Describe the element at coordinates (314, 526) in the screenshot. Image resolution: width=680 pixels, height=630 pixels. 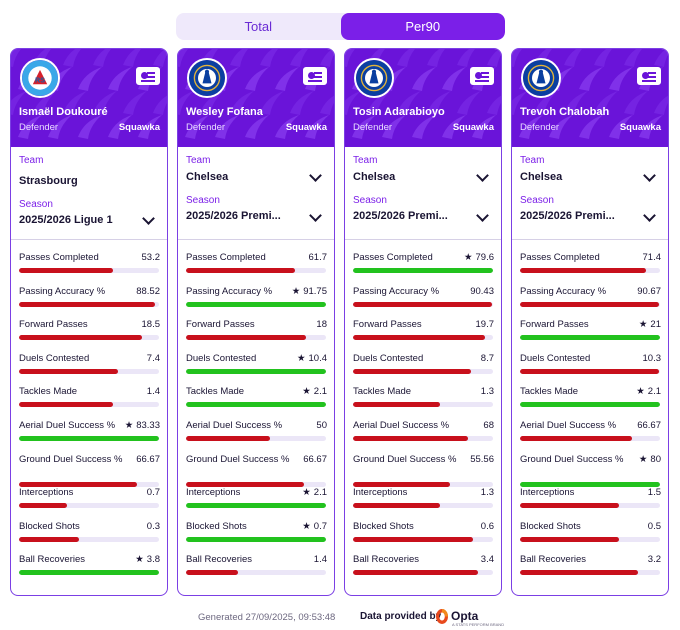
I see `stat-value: ★ 0.7` at that location.